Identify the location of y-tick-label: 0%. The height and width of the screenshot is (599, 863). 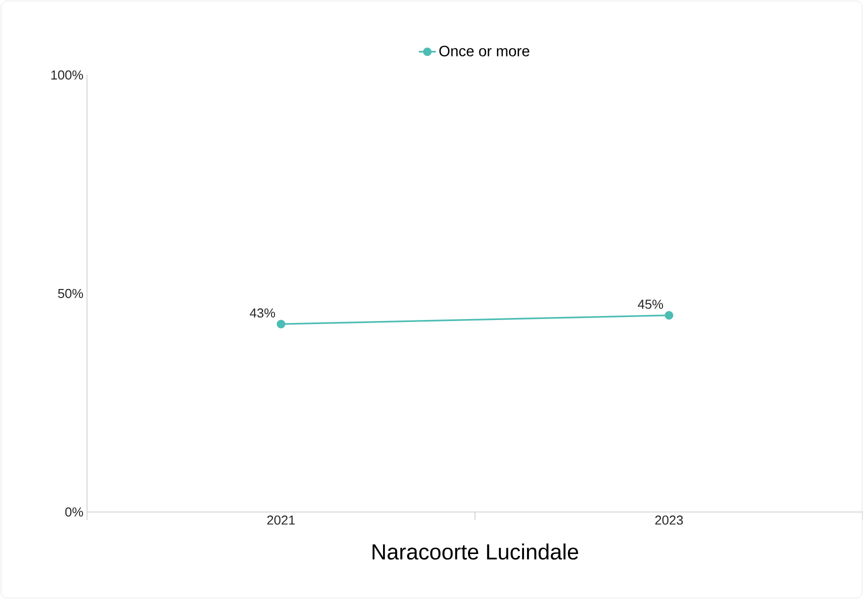
(74, 512).